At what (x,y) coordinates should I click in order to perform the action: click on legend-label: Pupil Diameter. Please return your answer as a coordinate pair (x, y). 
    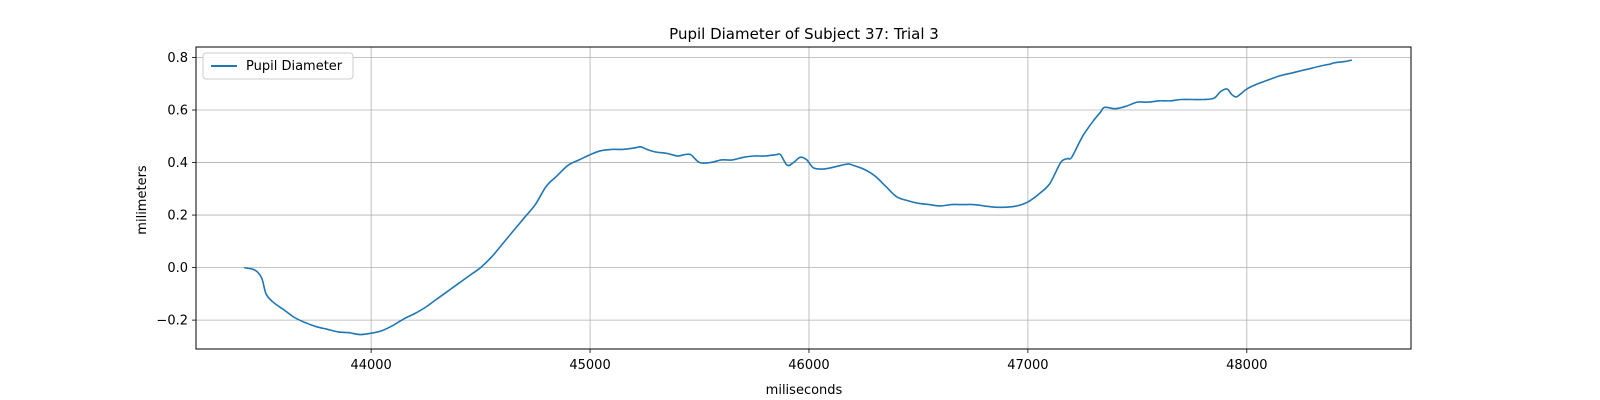
    Looking at the image, I should click on (294, 66).